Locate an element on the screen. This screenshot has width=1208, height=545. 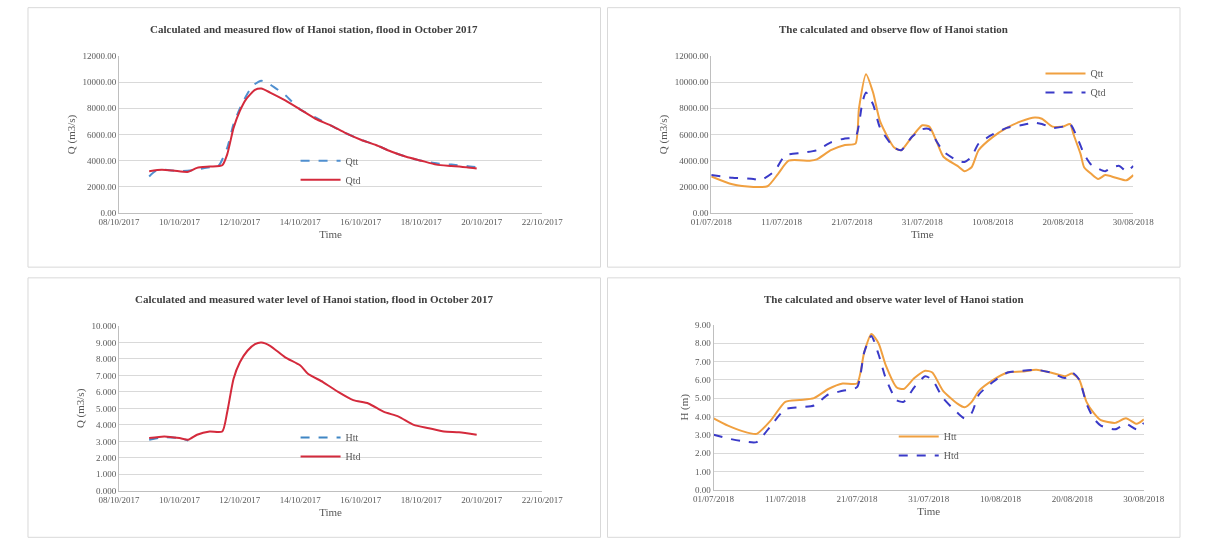
y-tick-label: 9.000 is located at coordinates (106, 342).